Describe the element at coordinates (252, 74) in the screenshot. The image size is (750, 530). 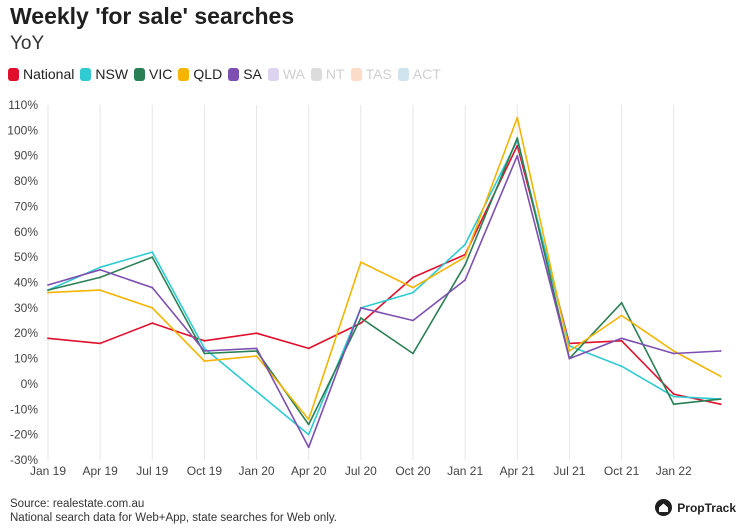
I see `legend-label: SA` at that location.